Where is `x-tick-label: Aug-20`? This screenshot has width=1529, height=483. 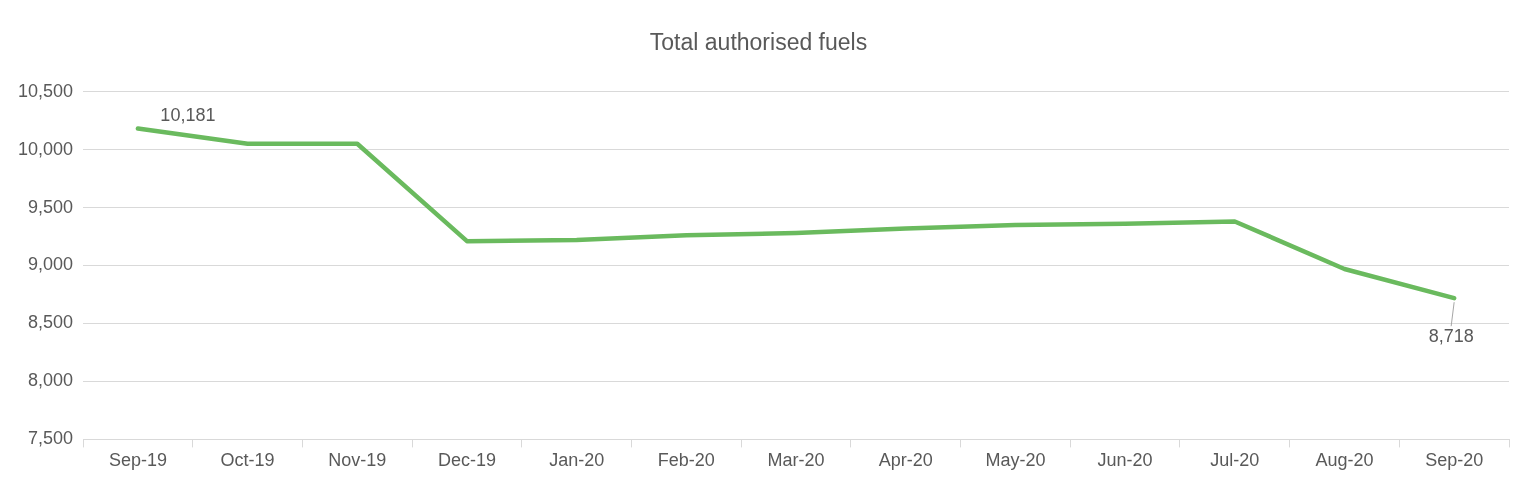
x-tick-label: Aug-20 is located at coordinates (1344, 460).